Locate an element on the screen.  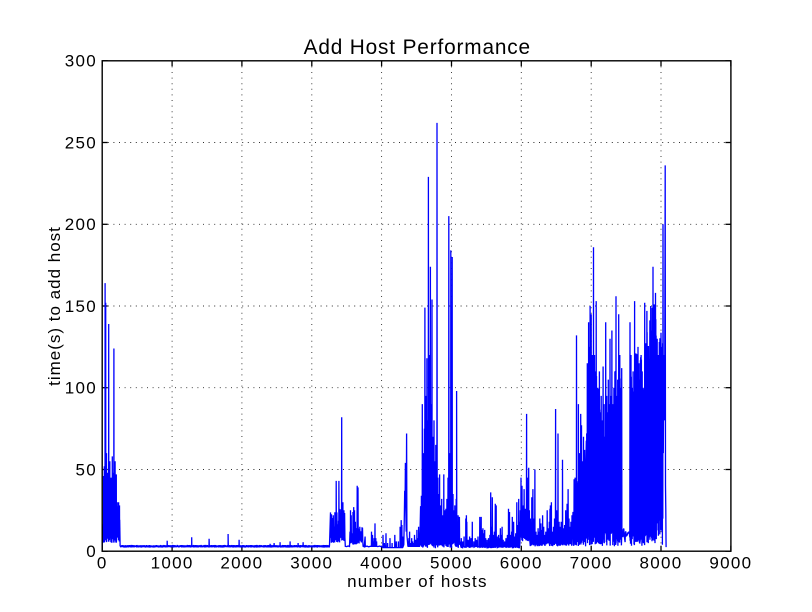
svg-text: 50 is located at coordinates (86, 469).